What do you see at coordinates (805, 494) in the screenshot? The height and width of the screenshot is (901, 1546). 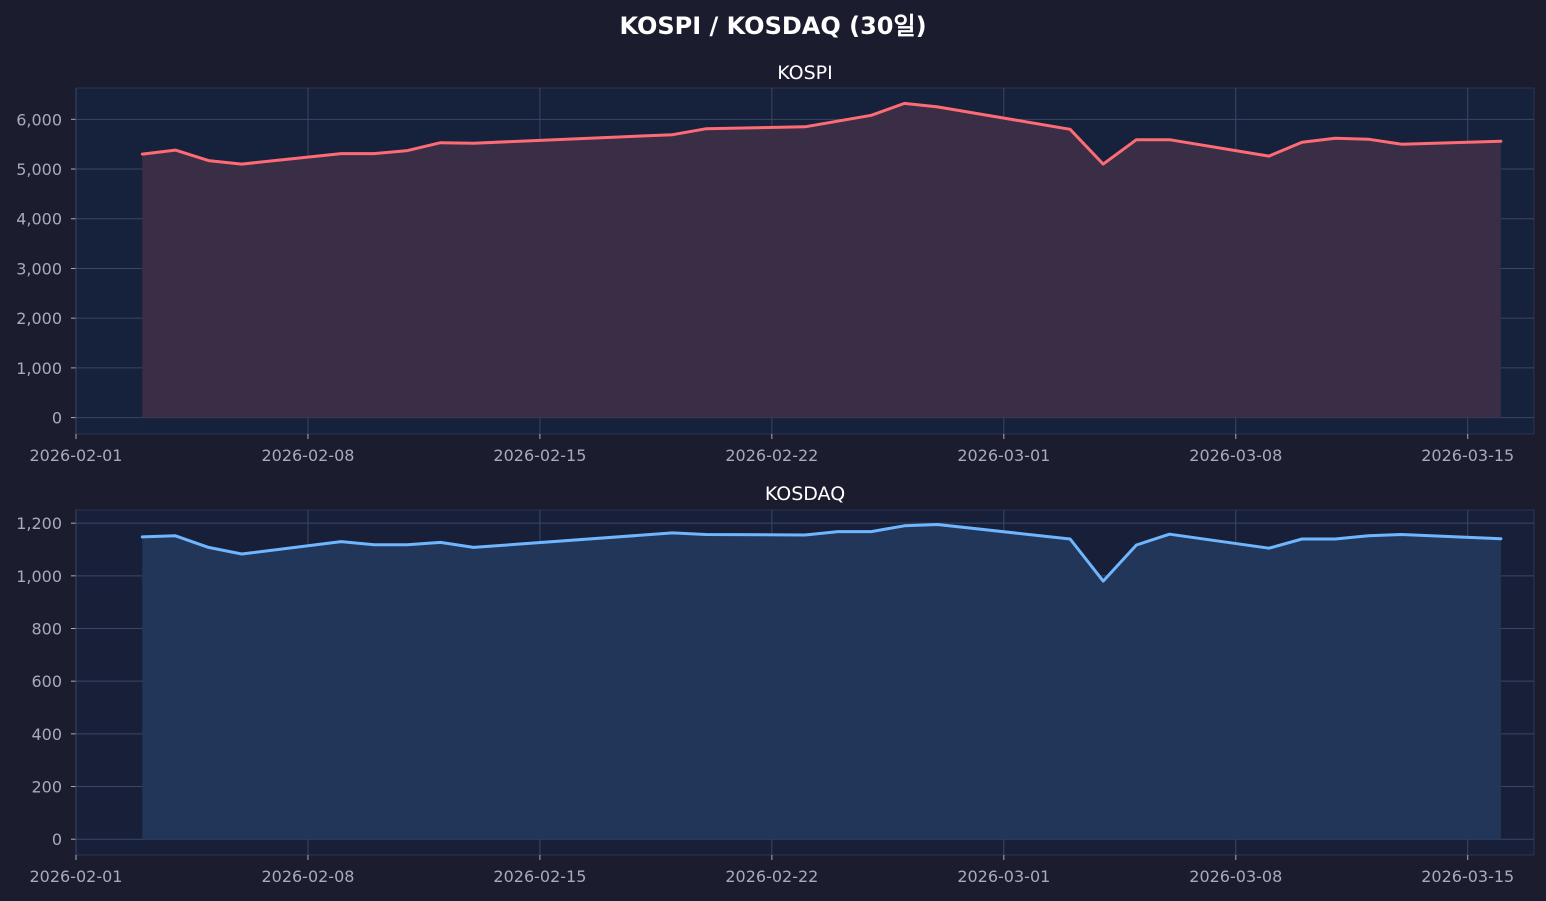 I see `kosdaq-title: KOSDAQ` at bounding box center [805, 494].